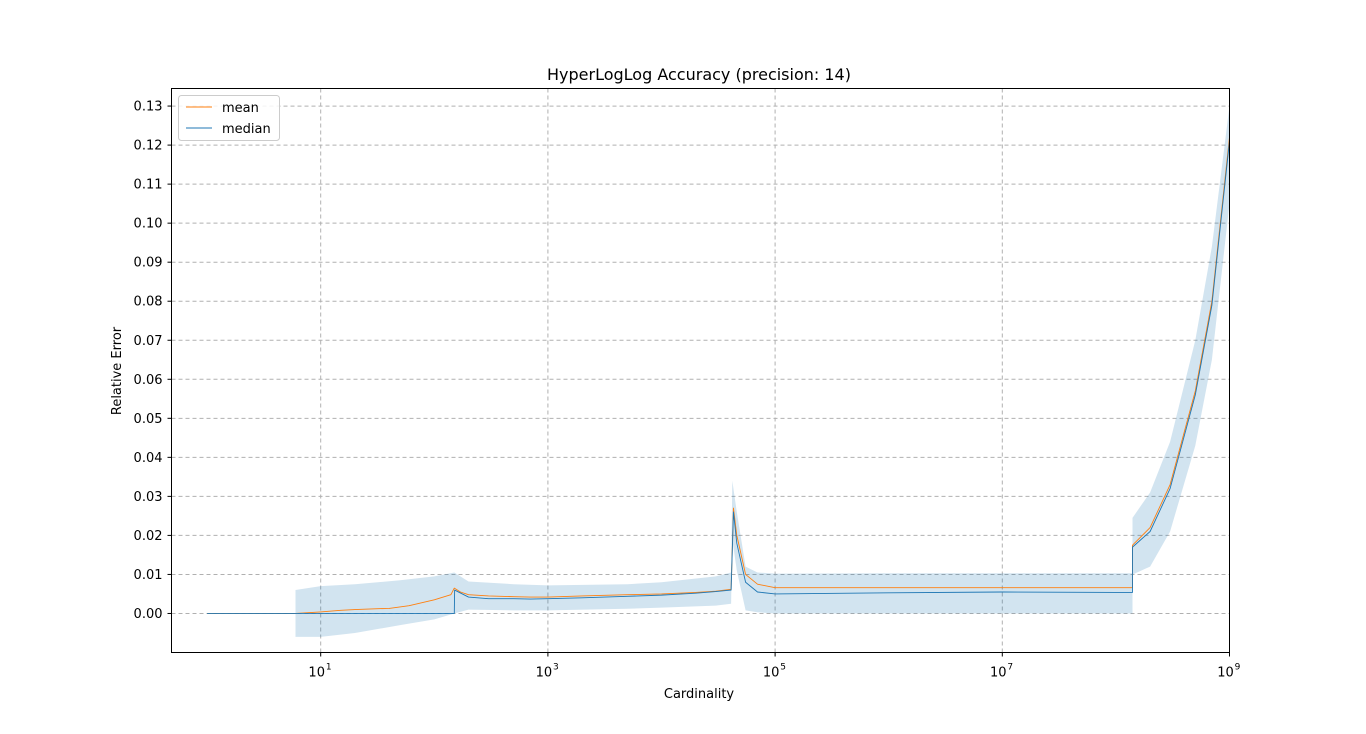 The height and width of the screenshot is (734, 1366). Describe the element at coordinates (329, 668) in the screenshot. I see `x-tick-exponent-0: 1` at that location.